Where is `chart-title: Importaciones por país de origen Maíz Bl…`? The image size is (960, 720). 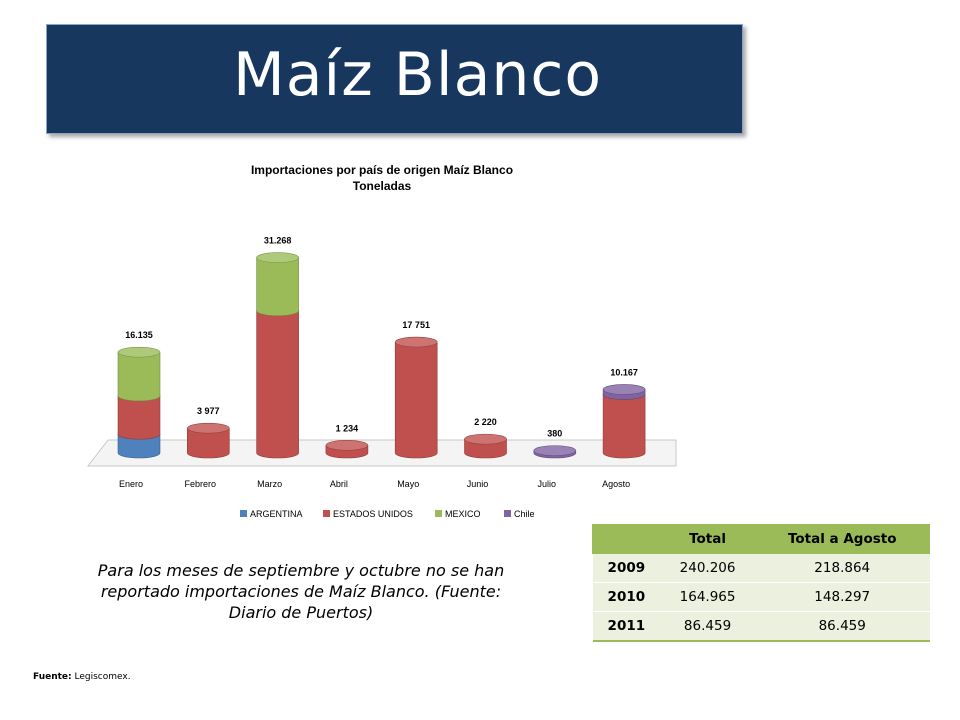
chart-title: Importaciones por país de origen Maíz Bl… is located at coordinates (382, 170).